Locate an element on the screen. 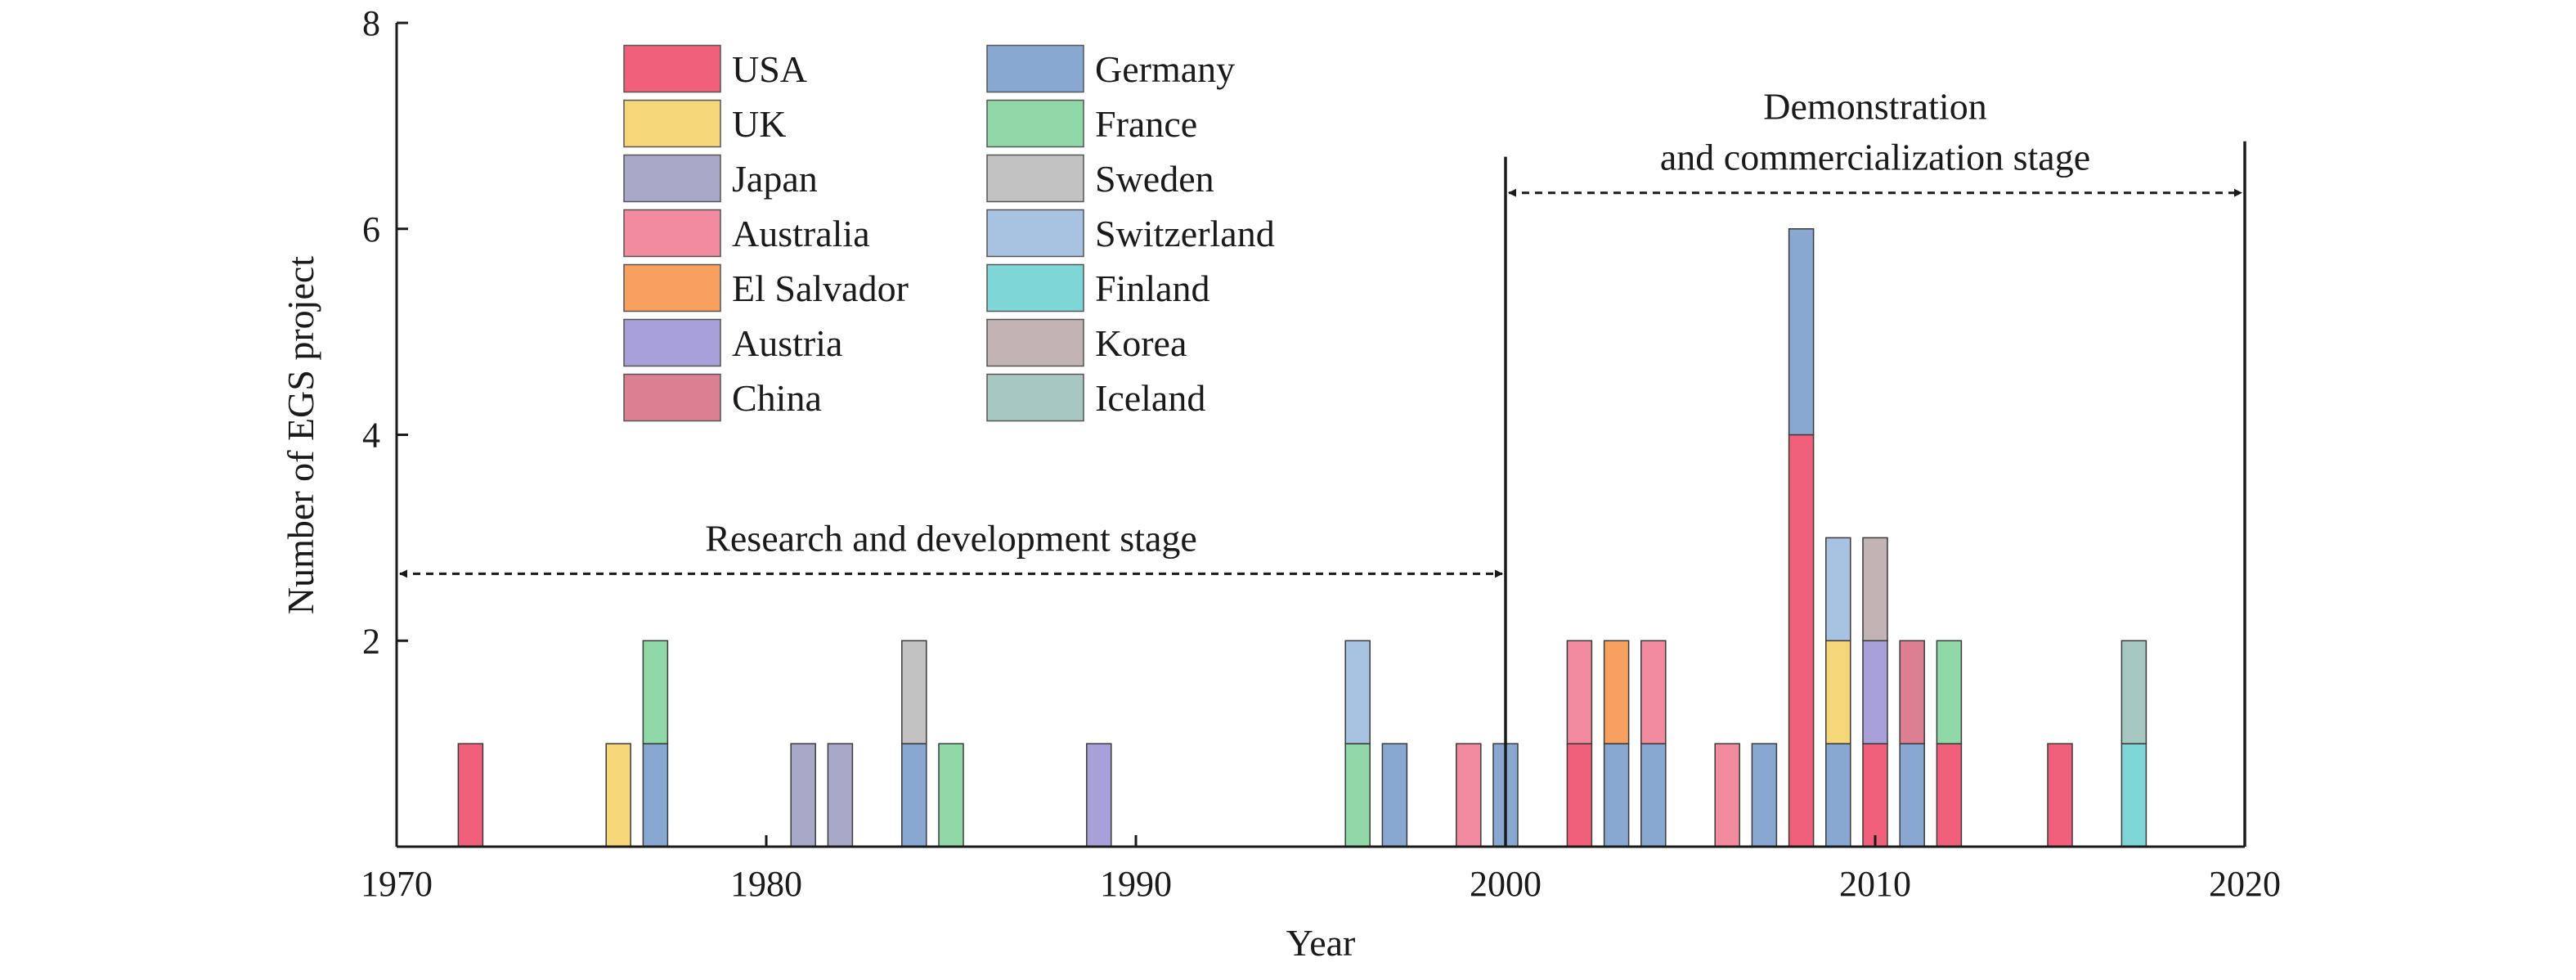 This screenshot has width=2576, height=980. legend-label-sweden: Sweden is located at coordinates (1154, 179).